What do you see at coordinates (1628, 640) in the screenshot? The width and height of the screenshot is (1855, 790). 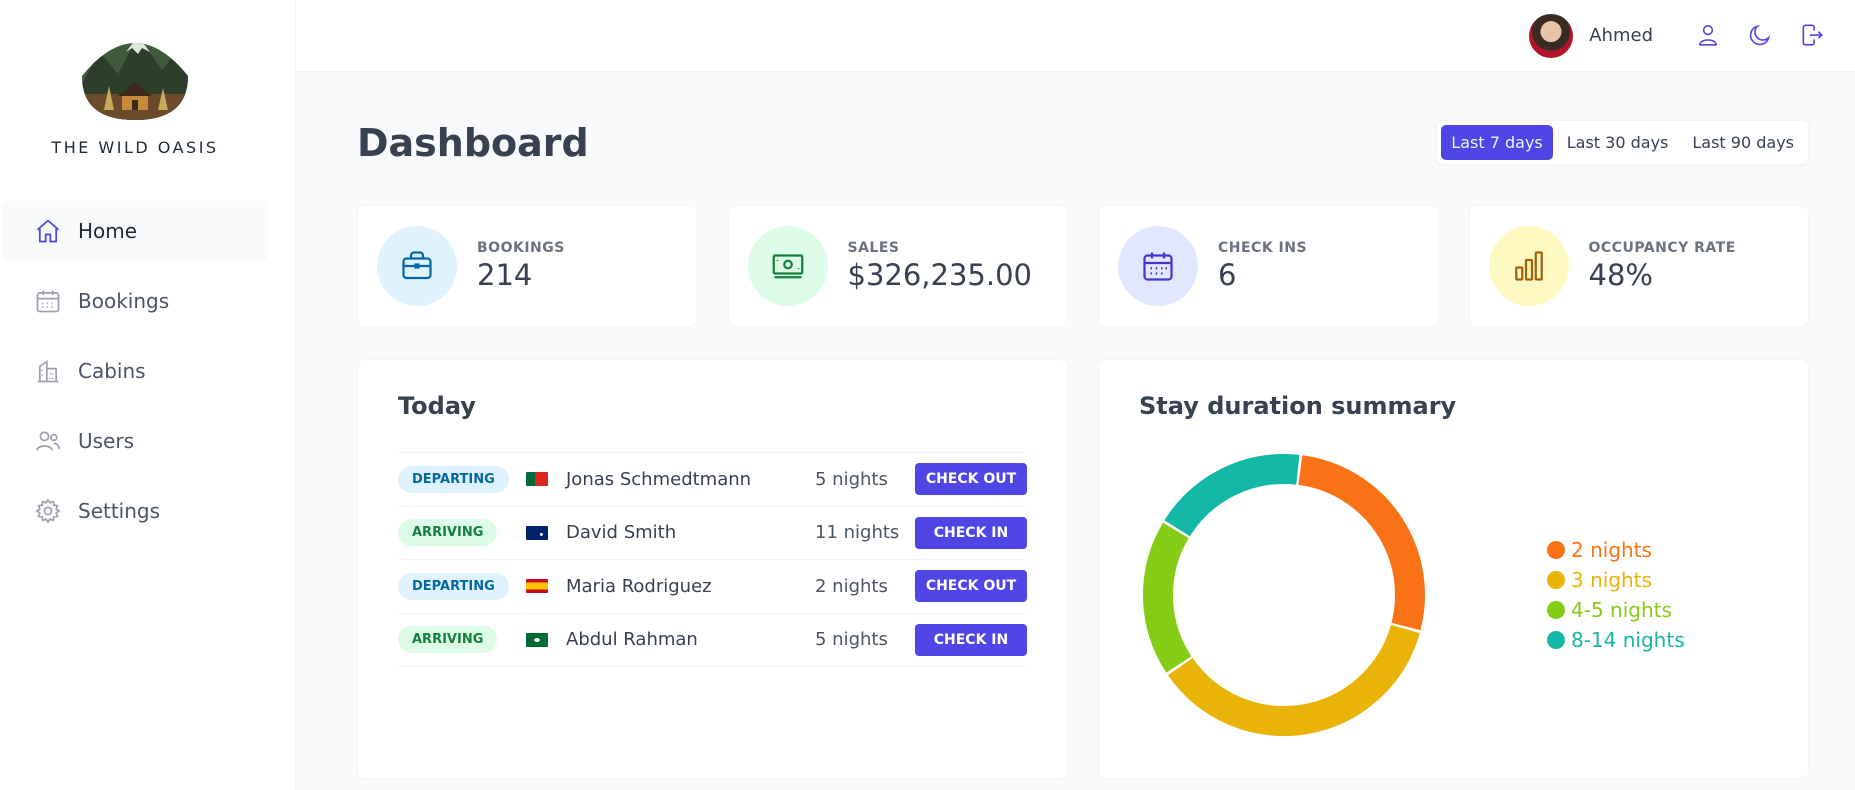 I see `legend-label: 8-14 nights` at bounding box center [1628, 640].